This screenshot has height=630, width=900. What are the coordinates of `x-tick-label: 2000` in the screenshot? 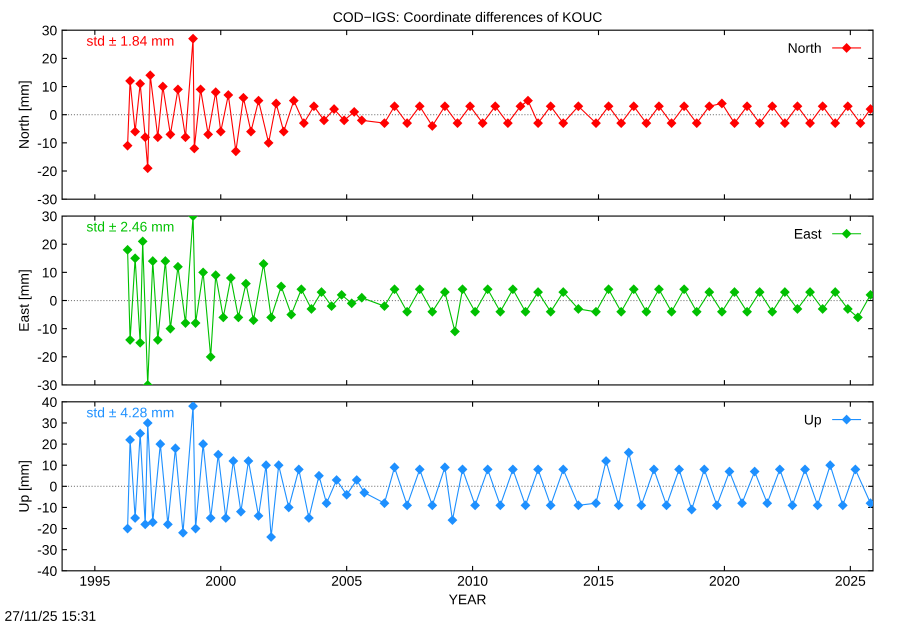 It's located at (221, 581).